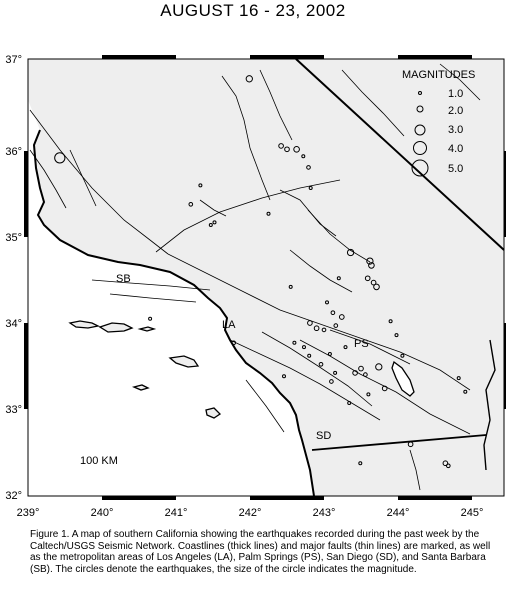 Image resolution: width=506 pixels, height=604 pixels. Describe the element at coordinates (253, 10) in the screenshot. I see `map-title: AUGUST 16 - 23, 2002` at that location.